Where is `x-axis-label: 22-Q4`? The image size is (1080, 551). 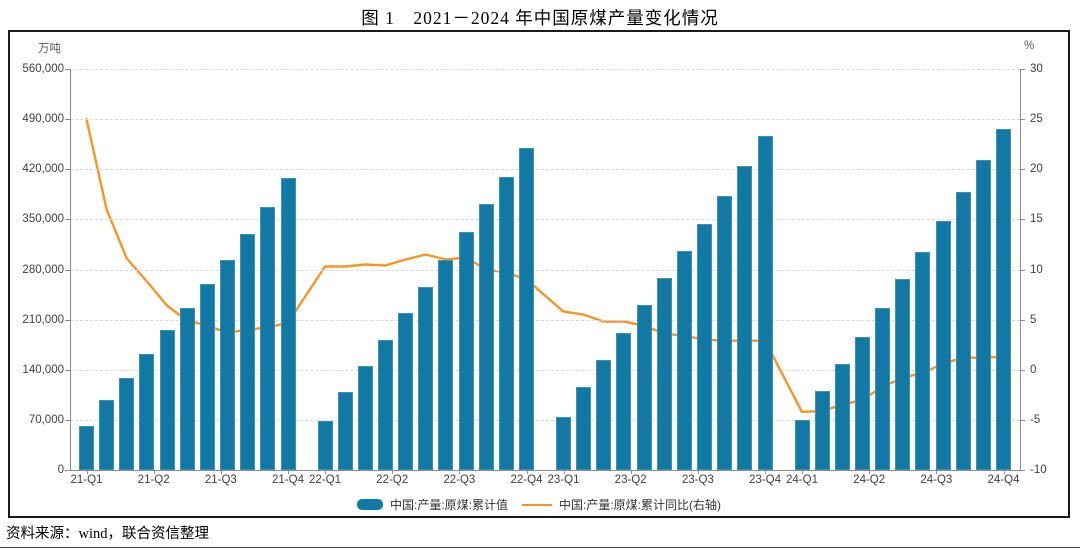 x-axis-label: 22-Q4 is located at coordinates (526, 480).